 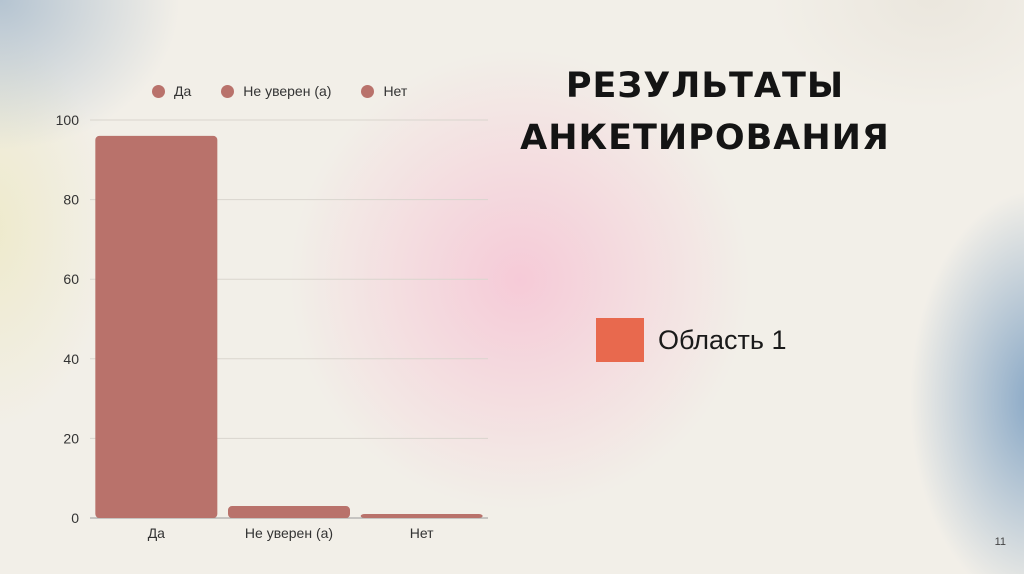 What do you see at coordinates (705, 138) in the screenshot?
I see `slide-title-line2: АНКЕТИРОВАНИЯ` at bounding box center [705, 138].